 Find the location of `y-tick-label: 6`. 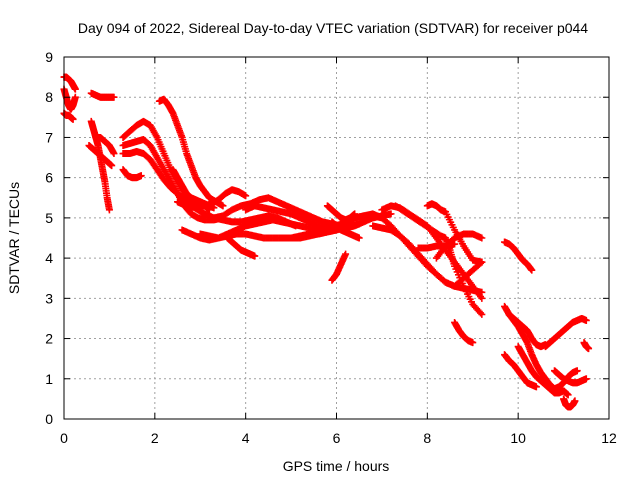

y-tick-label: 6 is located at coordinates (49, 178).